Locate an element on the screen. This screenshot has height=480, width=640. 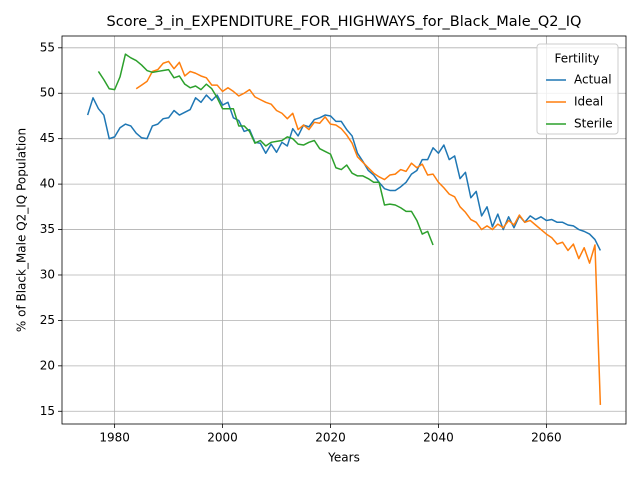
y-tick-label: 30 is located at coordinates (47, 274).